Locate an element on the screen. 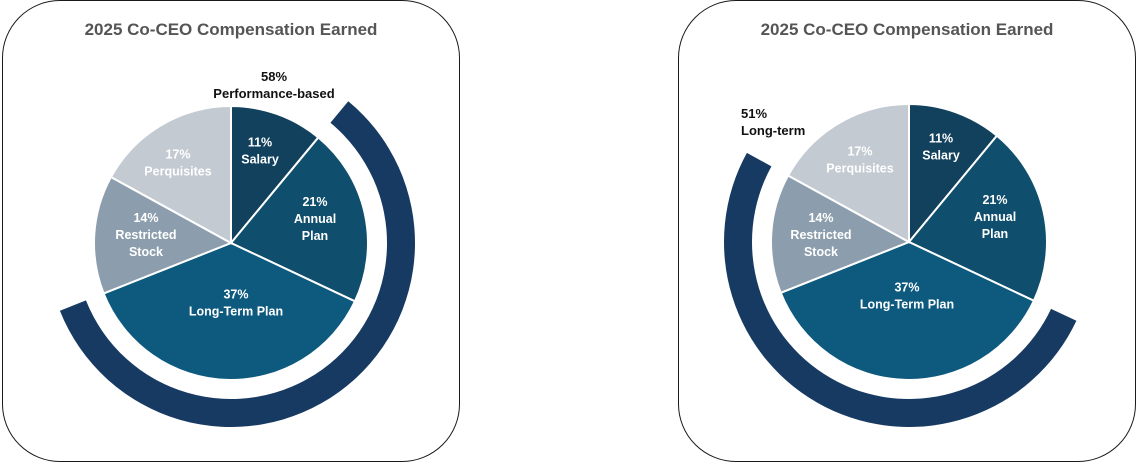 This screenshot has width=1138, height=464. highlight-percent: 58% is located at coordinates (274, 76).